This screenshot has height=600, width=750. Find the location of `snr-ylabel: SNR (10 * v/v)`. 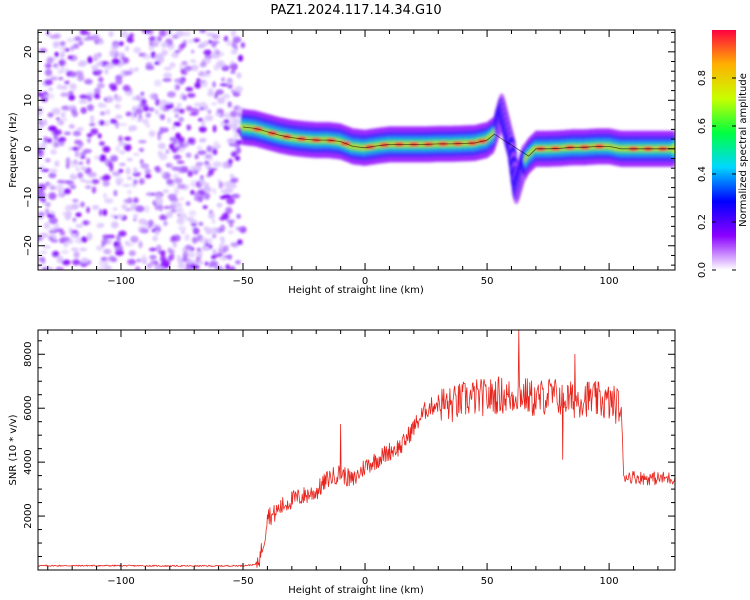

snr-ylabel: SNR (10 * v/v) is located at coordinates (13, 449).